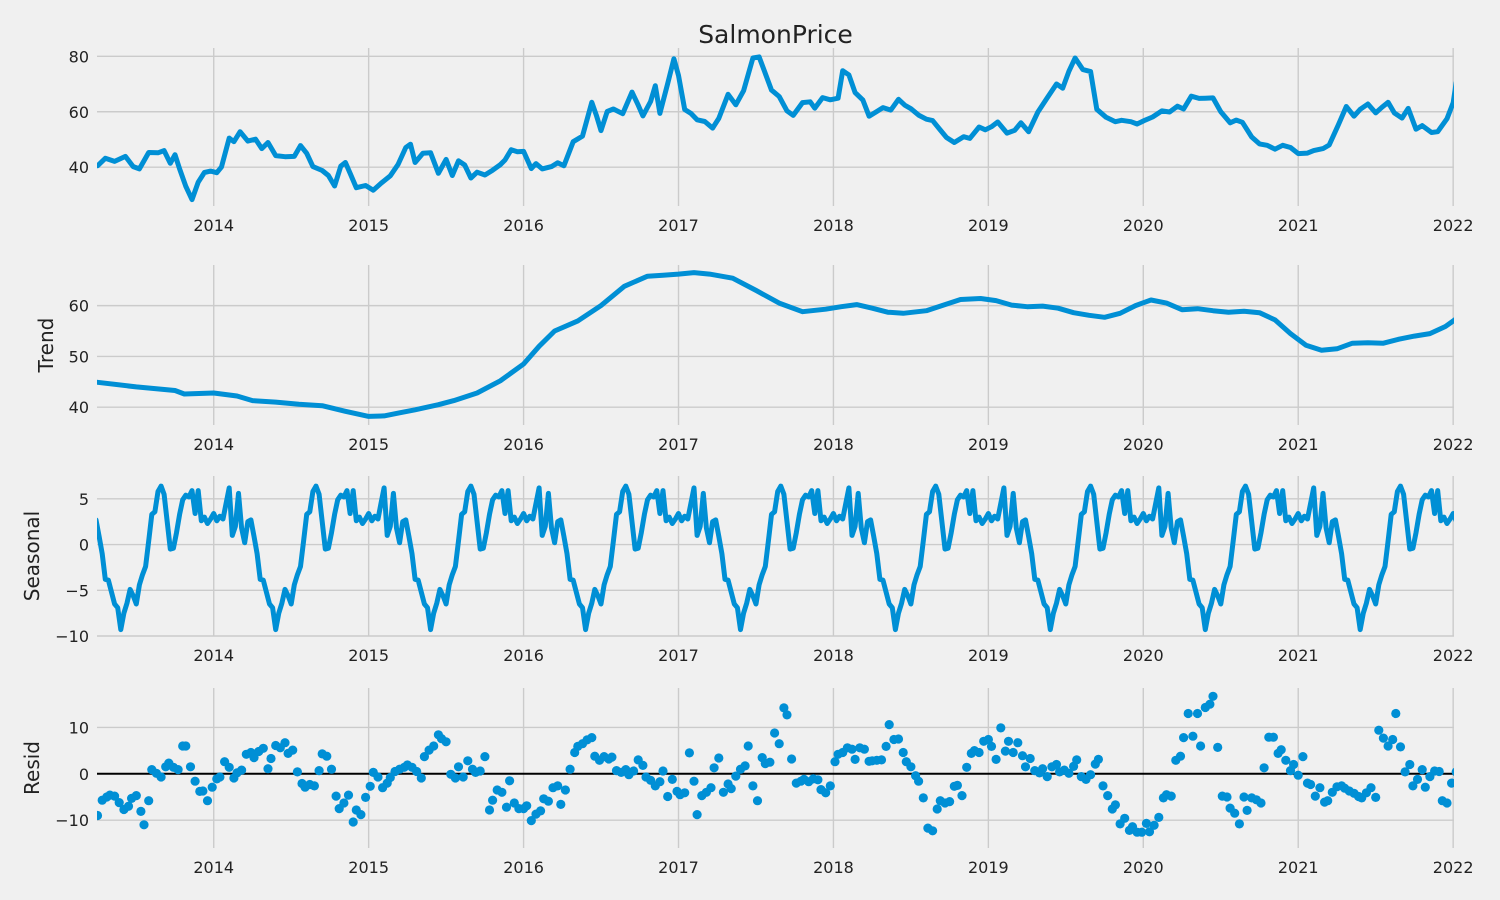 The height and width of the screenshot is (900, 1500). What do you see at coordinates (79, 727) in the screenshot?
I see `y-tick-label: 10` at bounding box center [79, 727].